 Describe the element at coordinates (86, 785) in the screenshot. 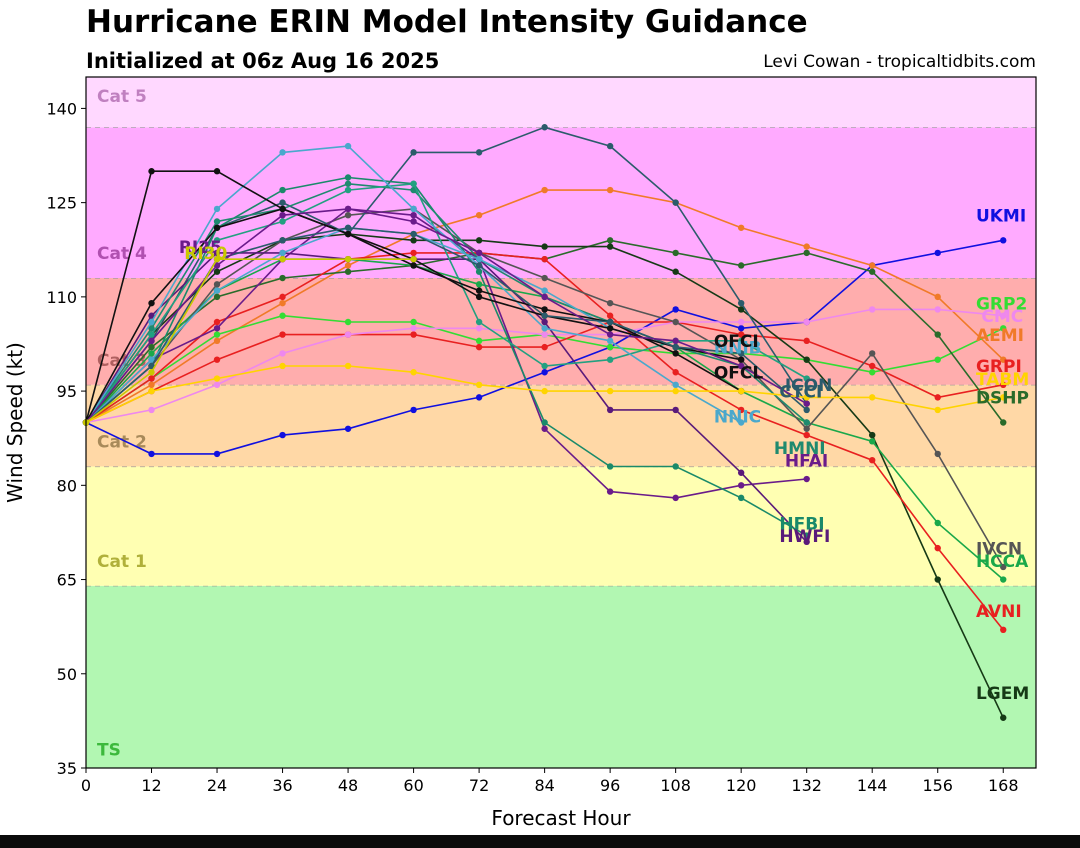

I see `x-tick-label: 0` at that location.